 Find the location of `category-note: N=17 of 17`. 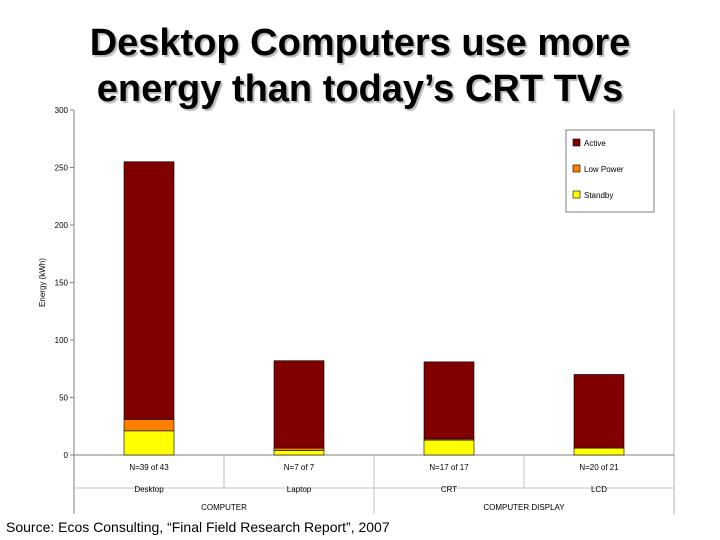

category-note: N=17 of 17 is located at coordinates (449, 467).